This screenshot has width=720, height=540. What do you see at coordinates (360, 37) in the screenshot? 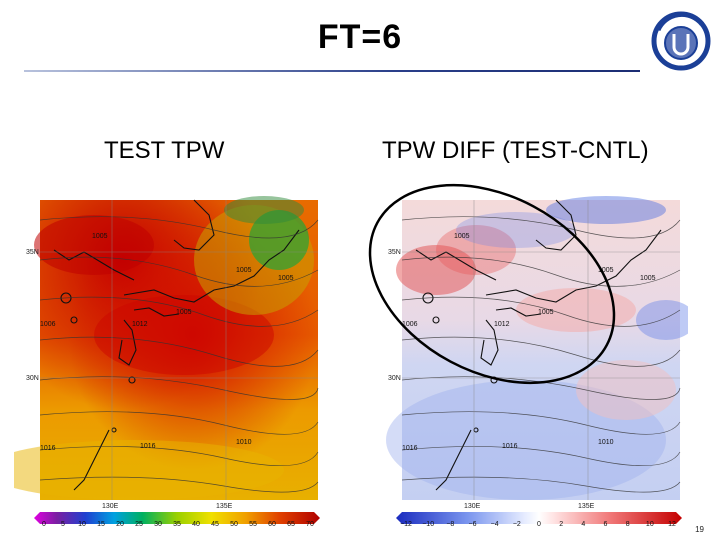
I see `slide-title: FT=6` at bounding box center [360, 37].